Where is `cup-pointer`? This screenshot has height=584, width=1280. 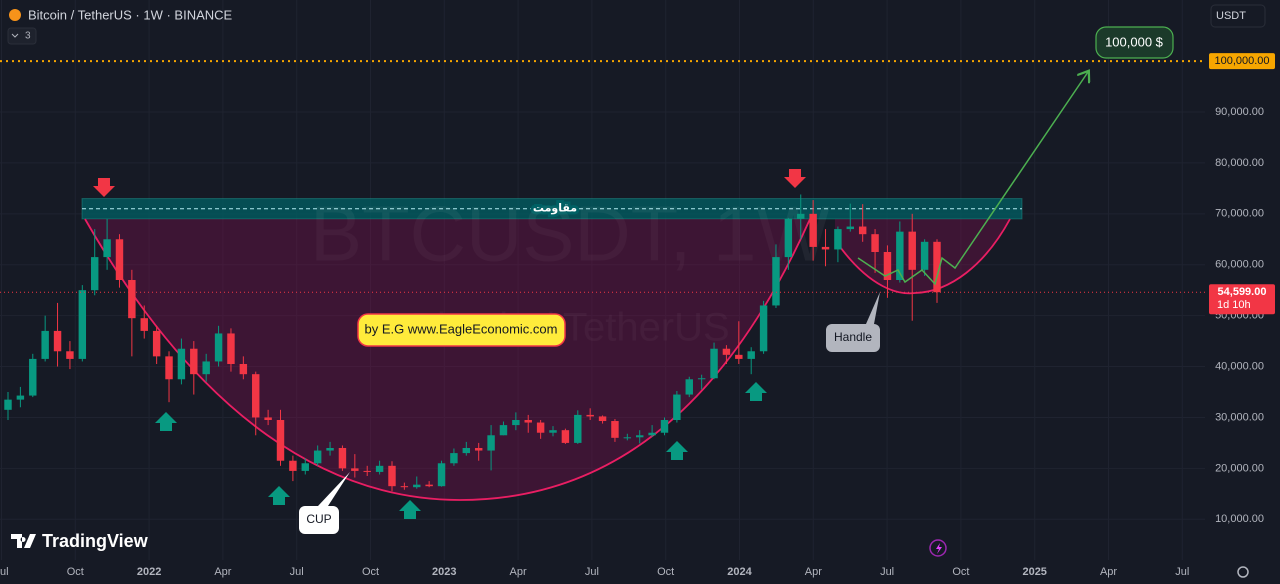 cup-pointer is located at coordinates (334, 489).